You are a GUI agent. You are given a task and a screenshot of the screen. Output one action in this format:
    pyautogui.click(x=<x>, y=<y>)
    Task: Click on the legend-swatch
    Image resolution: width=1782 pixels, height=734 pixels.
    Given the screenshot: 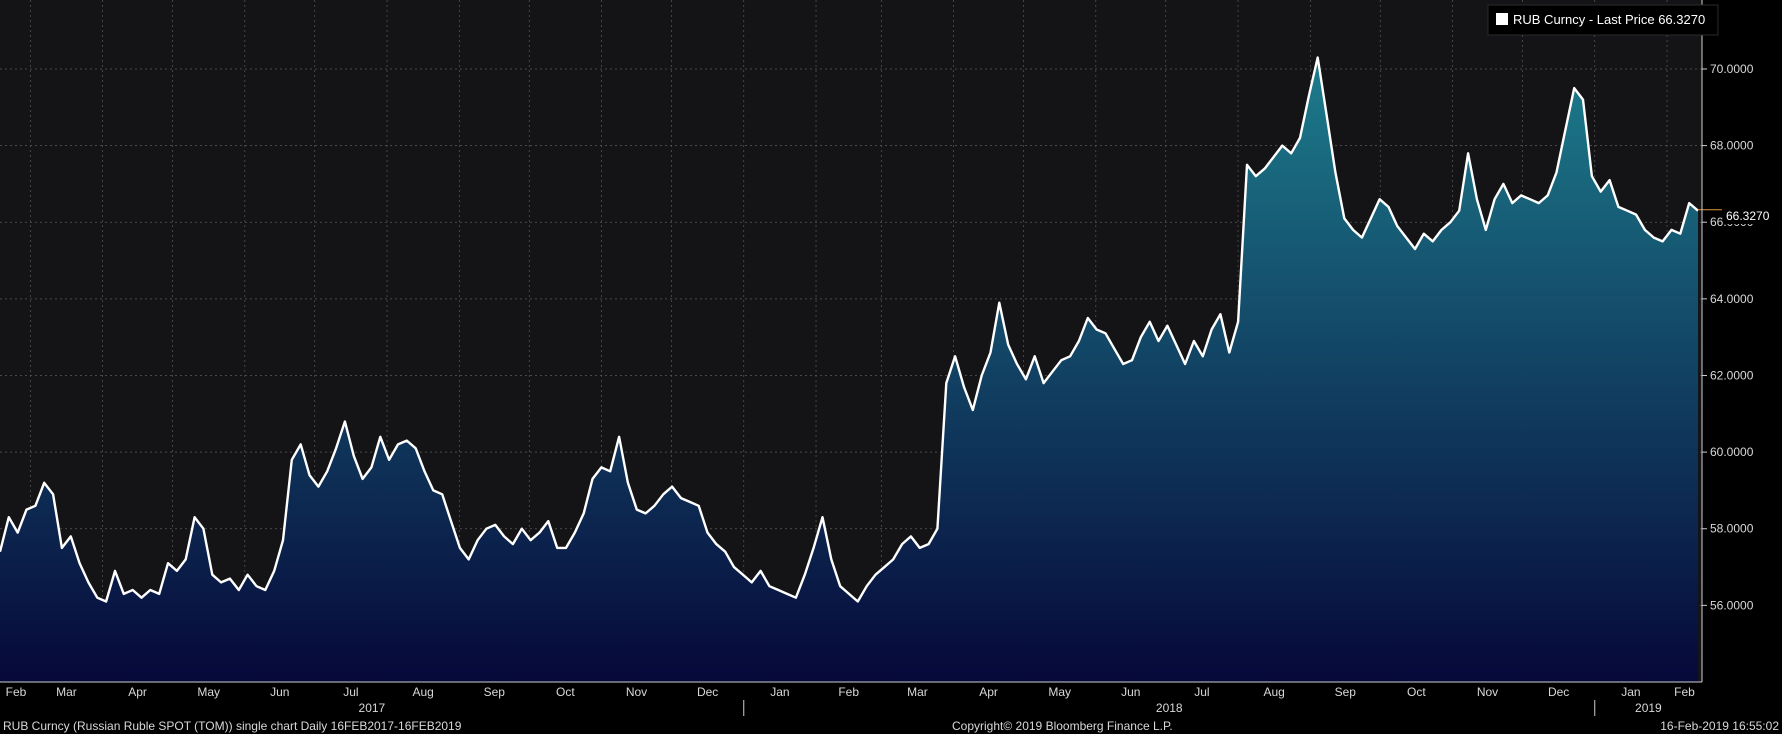 What is the action you would take?
    pyautogui.click(x=1502, y=19)
    